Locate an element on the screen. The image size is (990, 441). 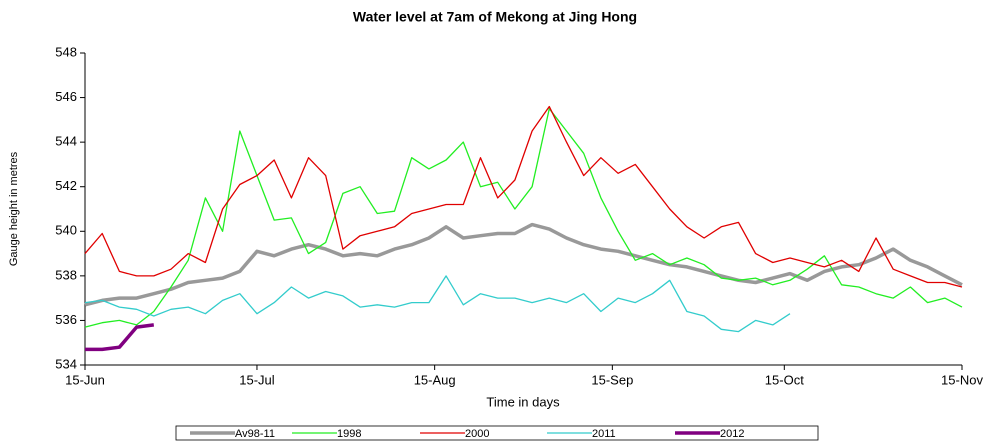
y-tick-label: 542 is located at coordinates (66, 185).